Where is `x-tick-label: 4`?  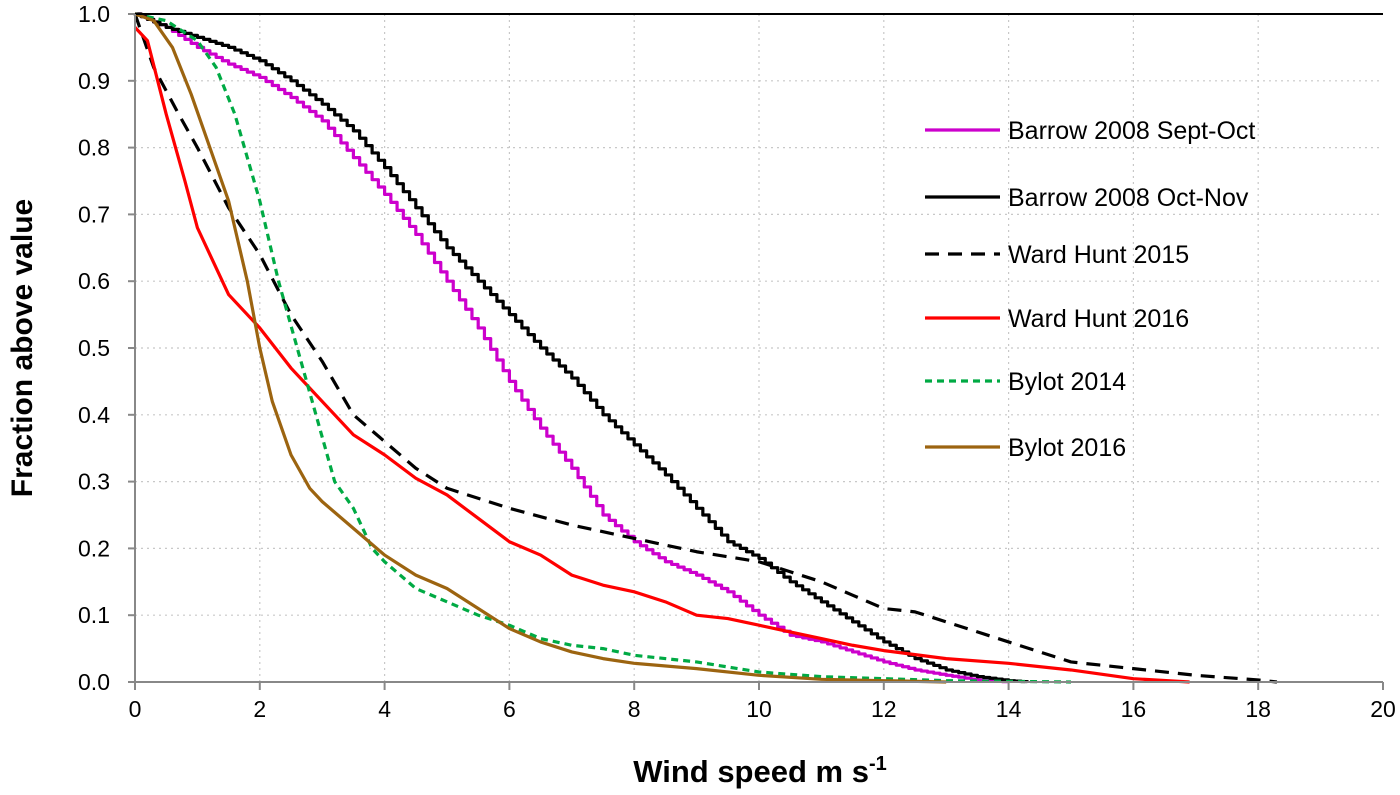 x-tick-label: 4 is located at coordinates (384, 709).